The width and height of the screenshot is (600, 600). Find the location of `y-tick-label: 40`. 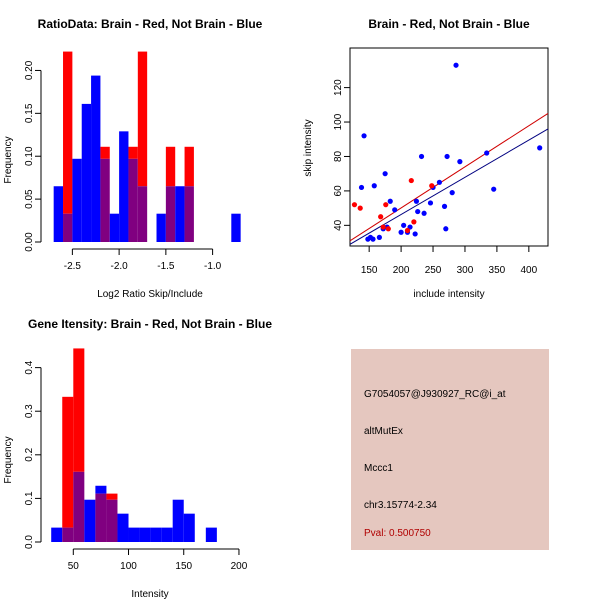

y-tick-label: 40 is located at coordinates (338, 225).